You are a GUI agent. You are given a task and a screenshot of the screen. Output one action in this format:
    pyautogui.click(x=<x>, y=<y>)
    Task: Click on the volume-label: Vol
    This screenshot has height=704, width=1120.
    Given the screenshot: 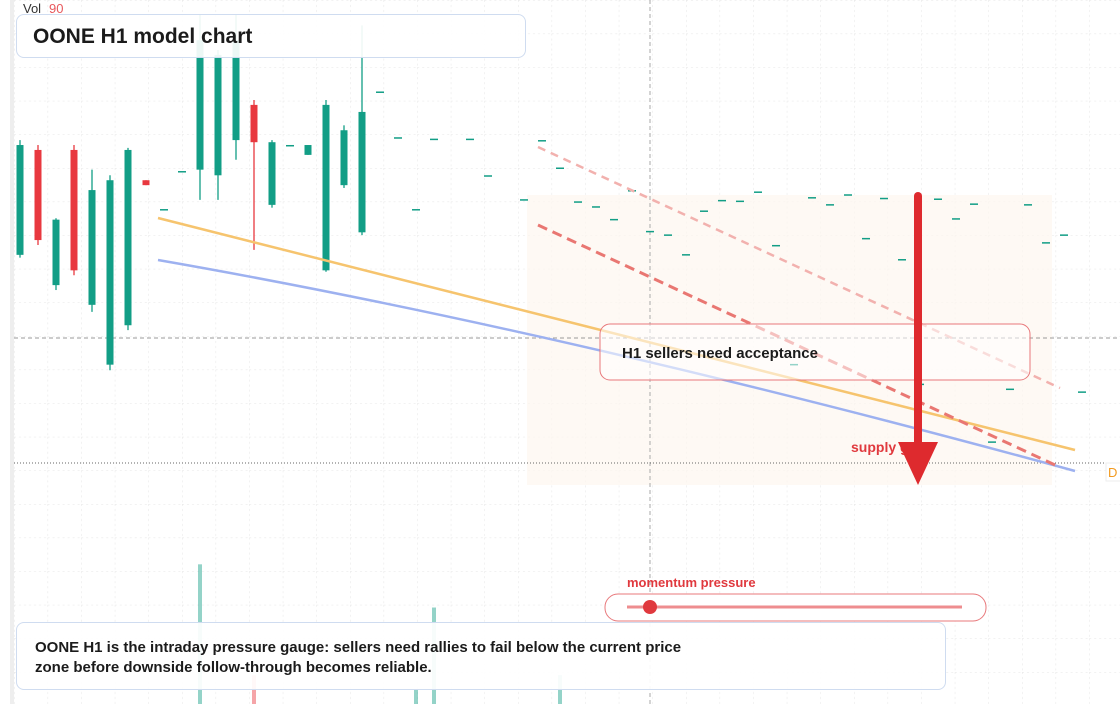 What is the action you would take?
    pyautogui.click(x=32, y=8)
    